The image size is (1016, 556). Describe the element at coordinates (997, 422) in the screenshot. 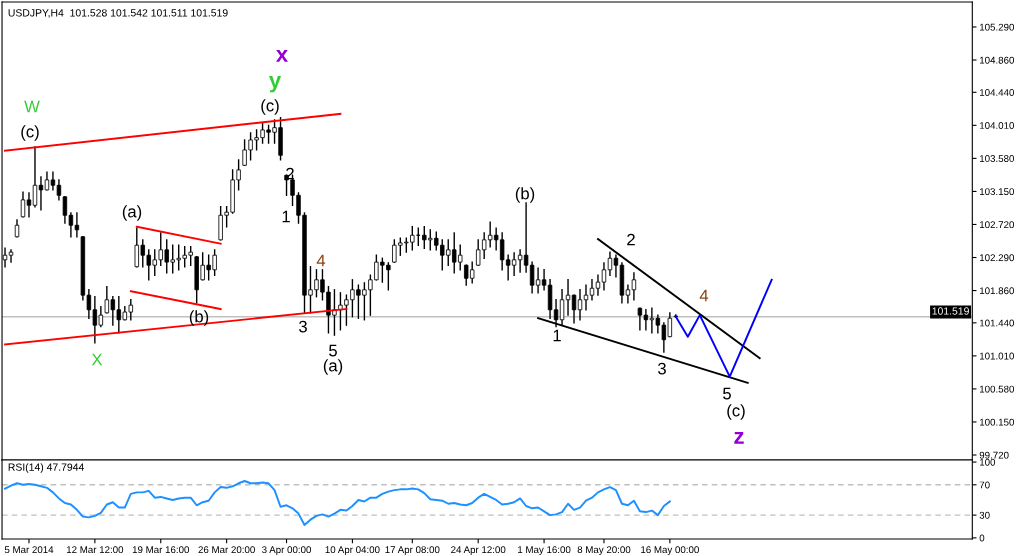

I see `y-tick-label: 100.150` at that location.